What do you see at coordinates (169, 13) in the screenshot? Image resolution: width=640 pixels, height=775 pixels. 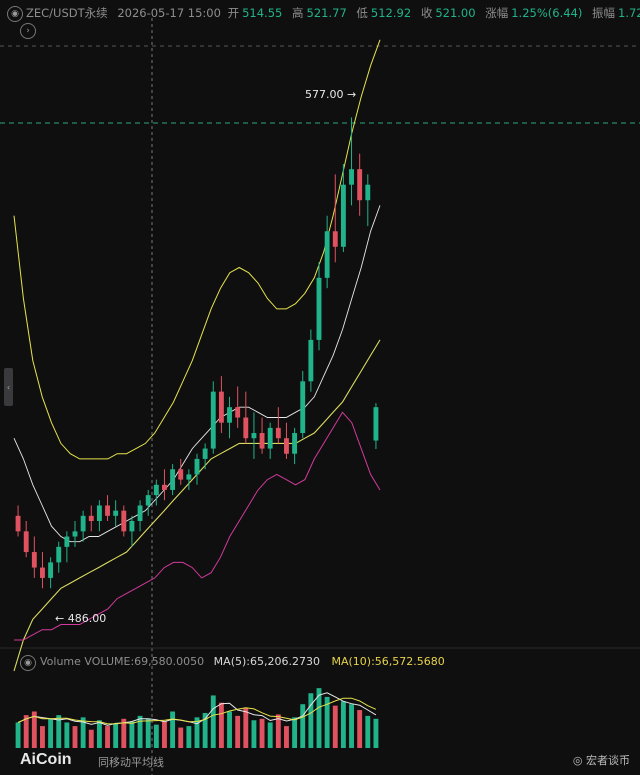 I see `datetime-label: 2026-05-17 15:00` at bounding box center [169, 13].